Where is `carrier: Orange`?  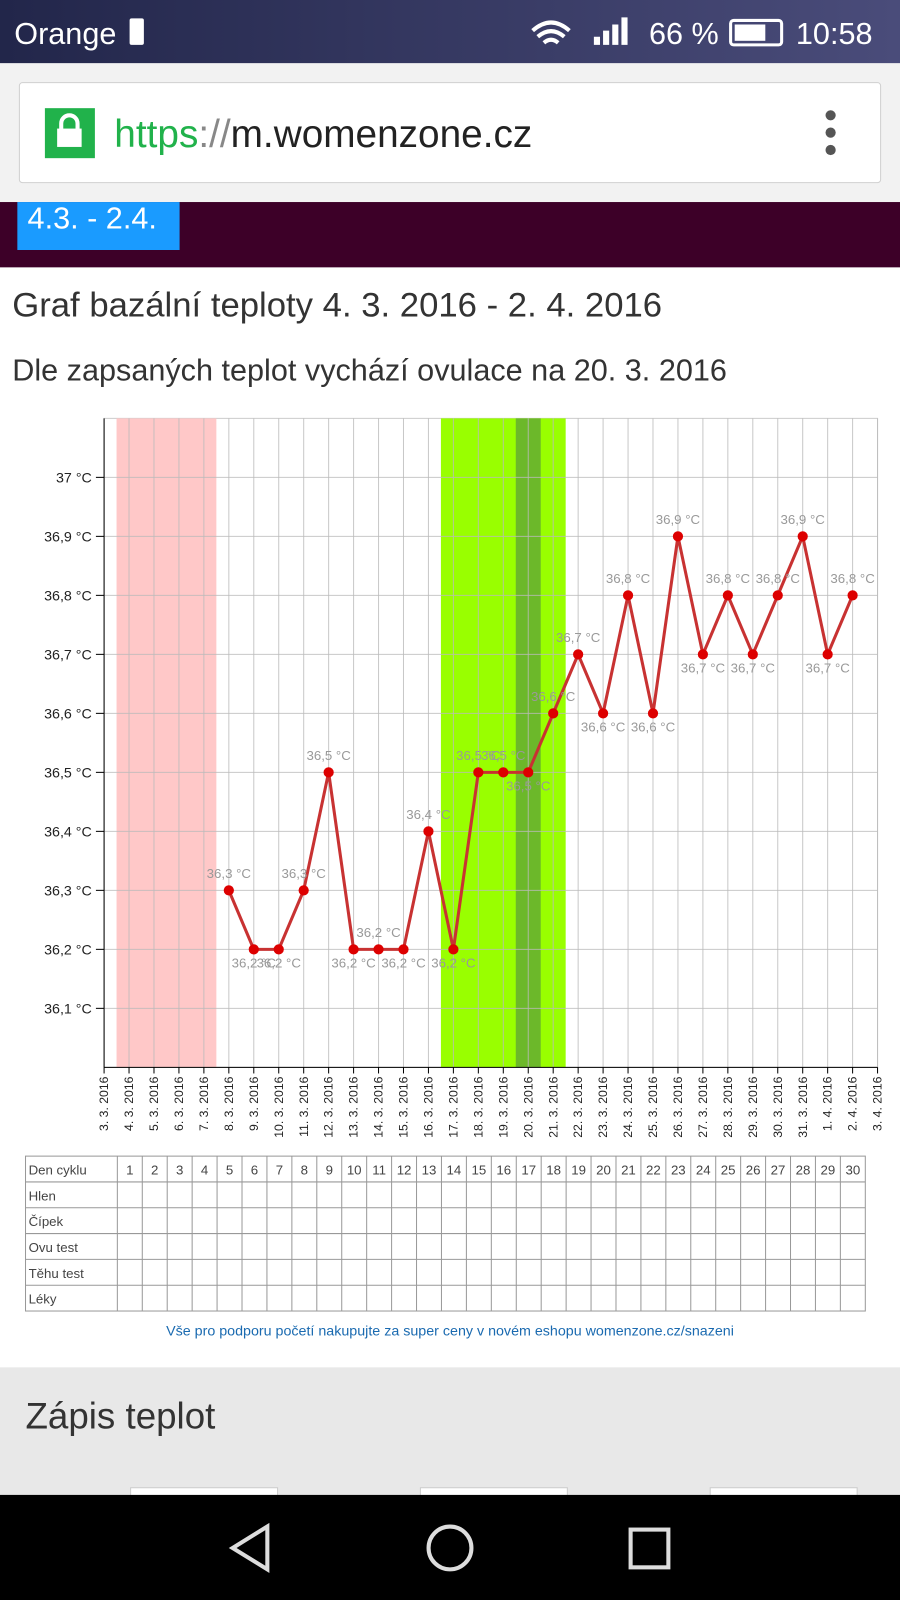 carrier: Orange is located at coordinates (65, 34).